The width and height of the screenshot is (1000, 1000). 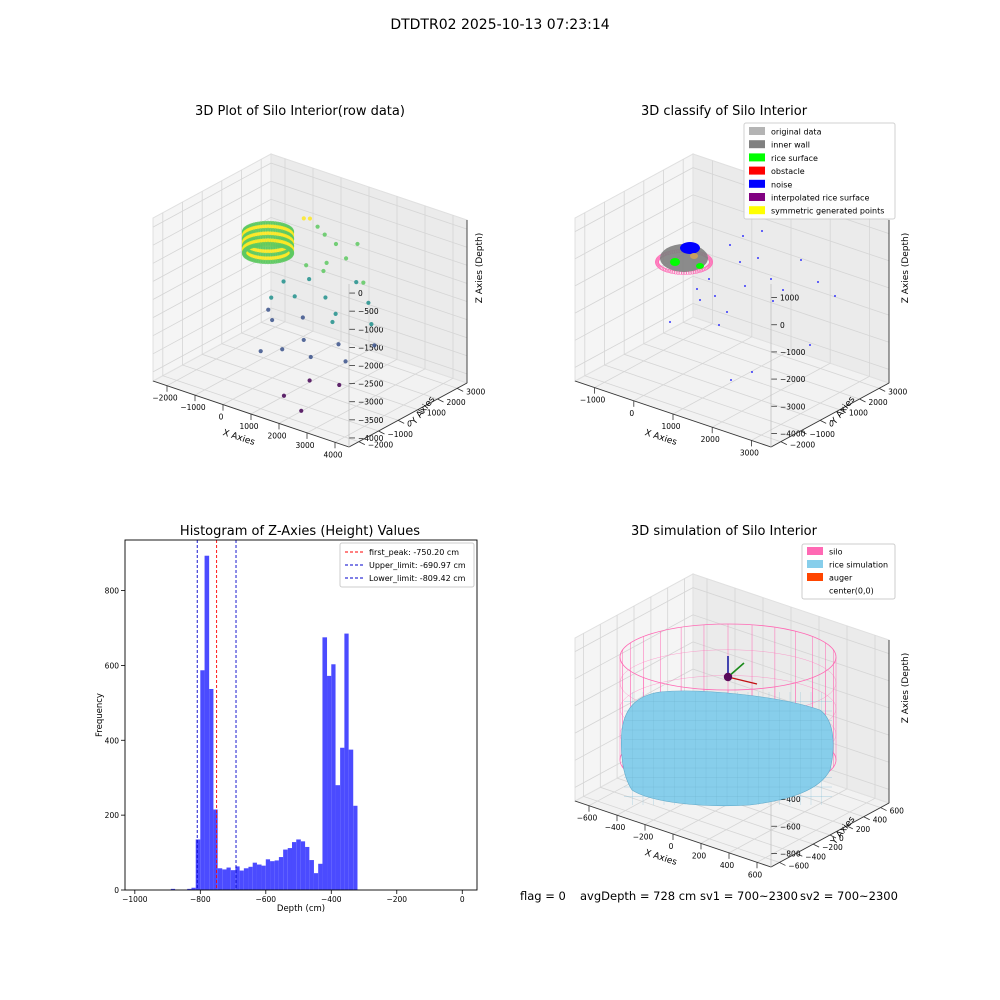 What do you see at coordinates (790, 799) in the screenshot?
I see `z-tick-label: −400` at bounding box center [790, 799].